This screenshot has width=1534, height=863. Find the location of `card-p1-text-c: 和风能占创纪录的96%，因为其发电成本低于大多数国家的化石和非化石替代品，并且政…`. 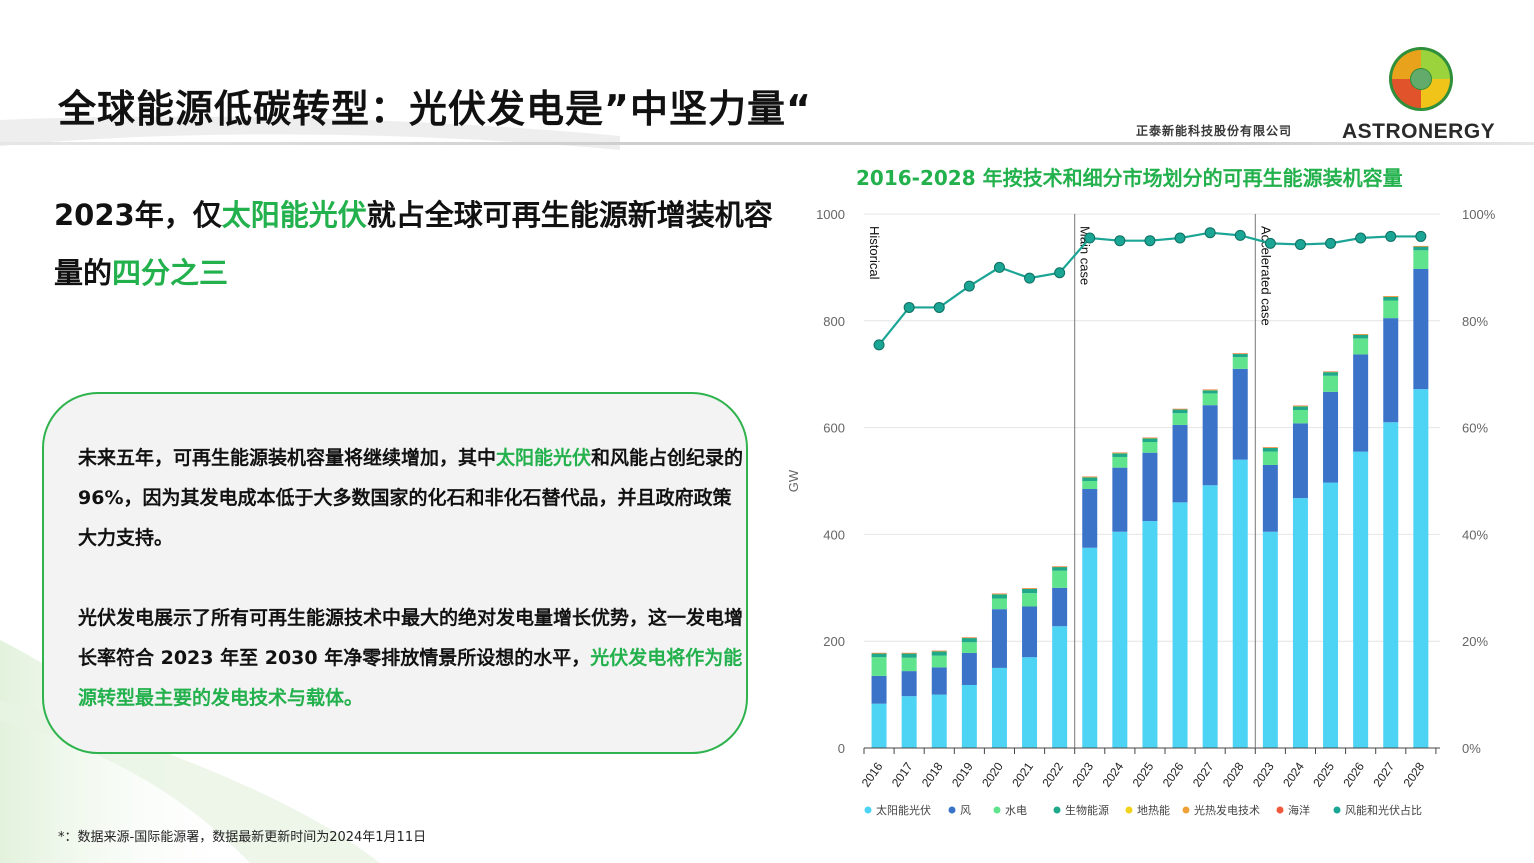

card-p1-text-c: 和风能占创纪录的96%，因为其发电成本低于大多数国家的化石和非化石替代品，并且政… is located at coordinates (411, 498).